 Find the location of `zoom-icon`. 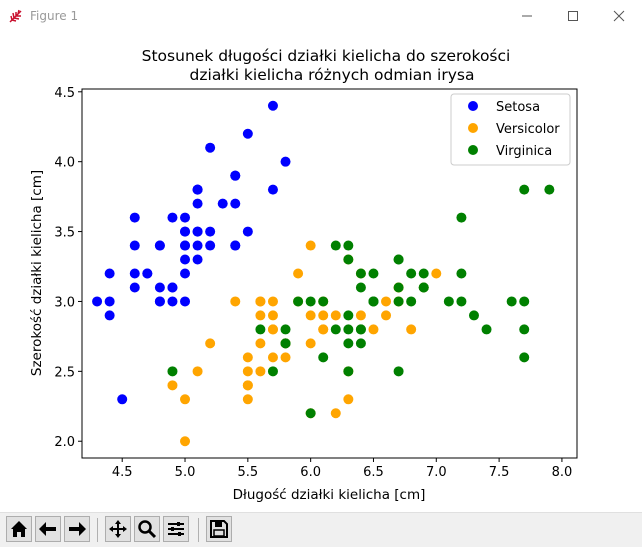

zoom-icon is located at coordinates (147, 529).